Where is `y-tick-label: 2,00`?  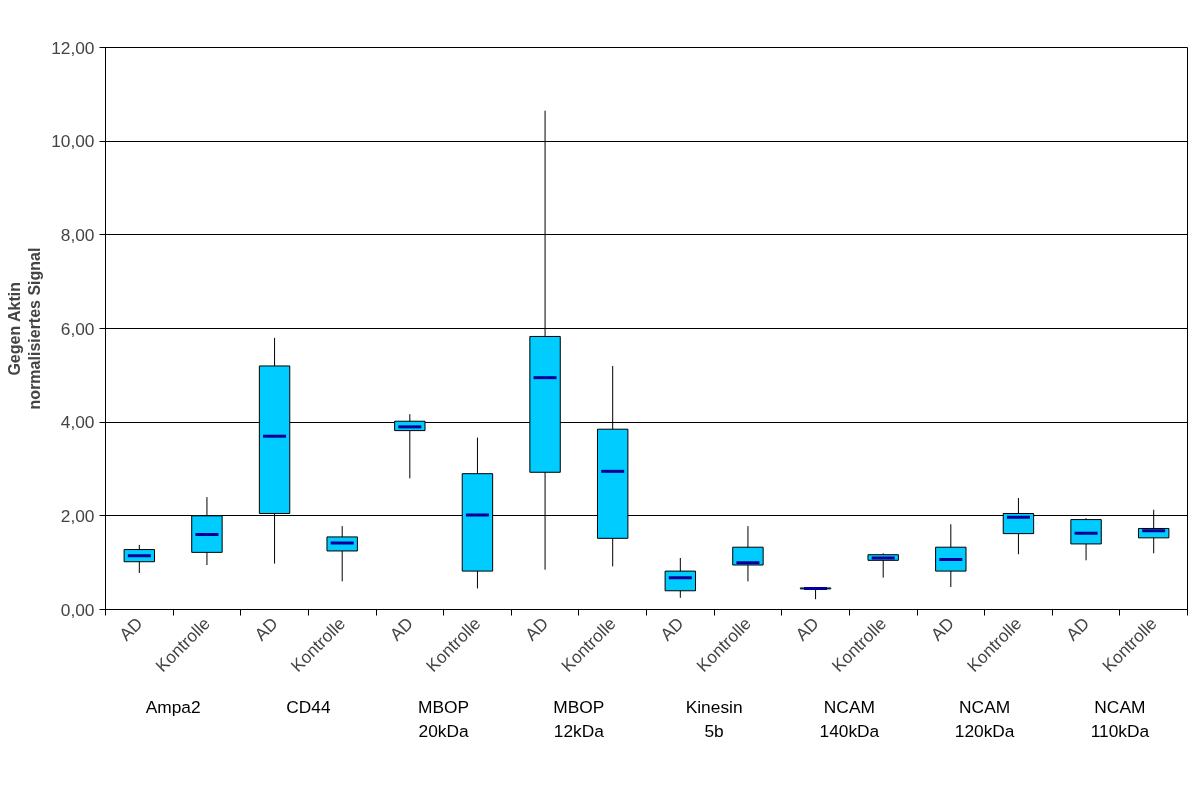
y-tick-label: 2,00 is located at coordinates (77, 515).